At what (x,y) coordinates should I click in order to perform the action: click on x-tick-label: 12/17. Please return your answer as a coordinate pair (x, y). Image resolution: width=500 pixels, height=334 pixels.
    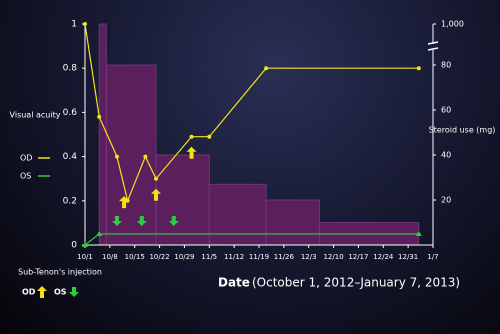
    Looking at the image, I should click on (358, 257).